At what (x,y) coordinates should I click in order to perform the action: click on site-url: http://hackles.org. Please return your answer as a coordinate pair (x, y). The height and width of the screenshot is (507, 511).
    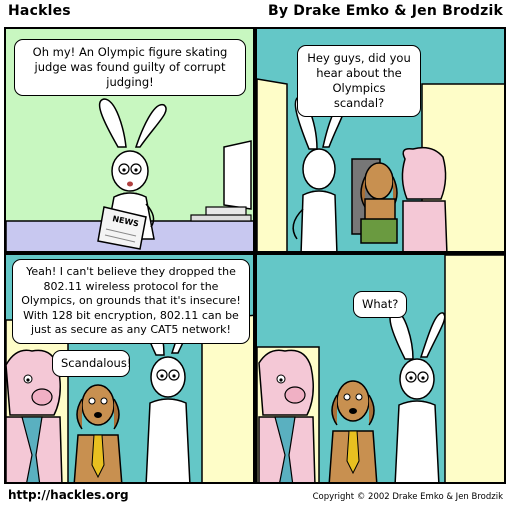
    Looking at the image, I should click on (68, 495).